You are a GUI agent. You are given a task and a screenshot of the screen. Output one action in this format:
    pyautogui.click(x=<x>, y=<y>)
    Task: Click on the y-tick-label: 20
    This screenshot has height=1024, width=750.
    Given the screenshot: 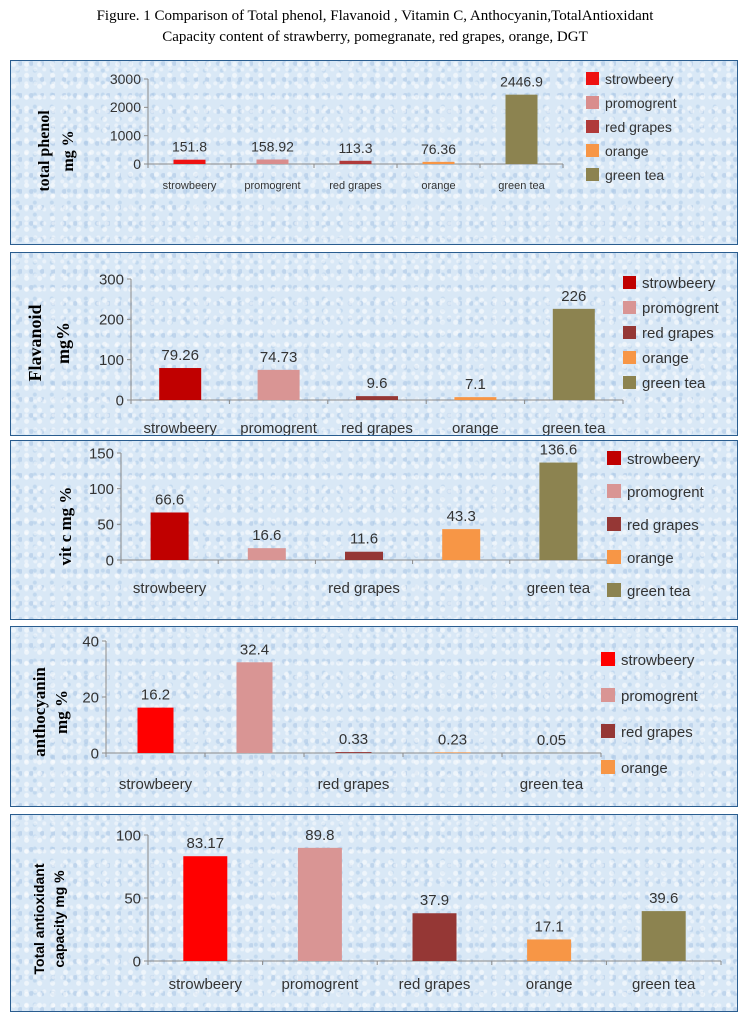 What is the action you would take?
    pyautogui.click(x=90, y=697)
    